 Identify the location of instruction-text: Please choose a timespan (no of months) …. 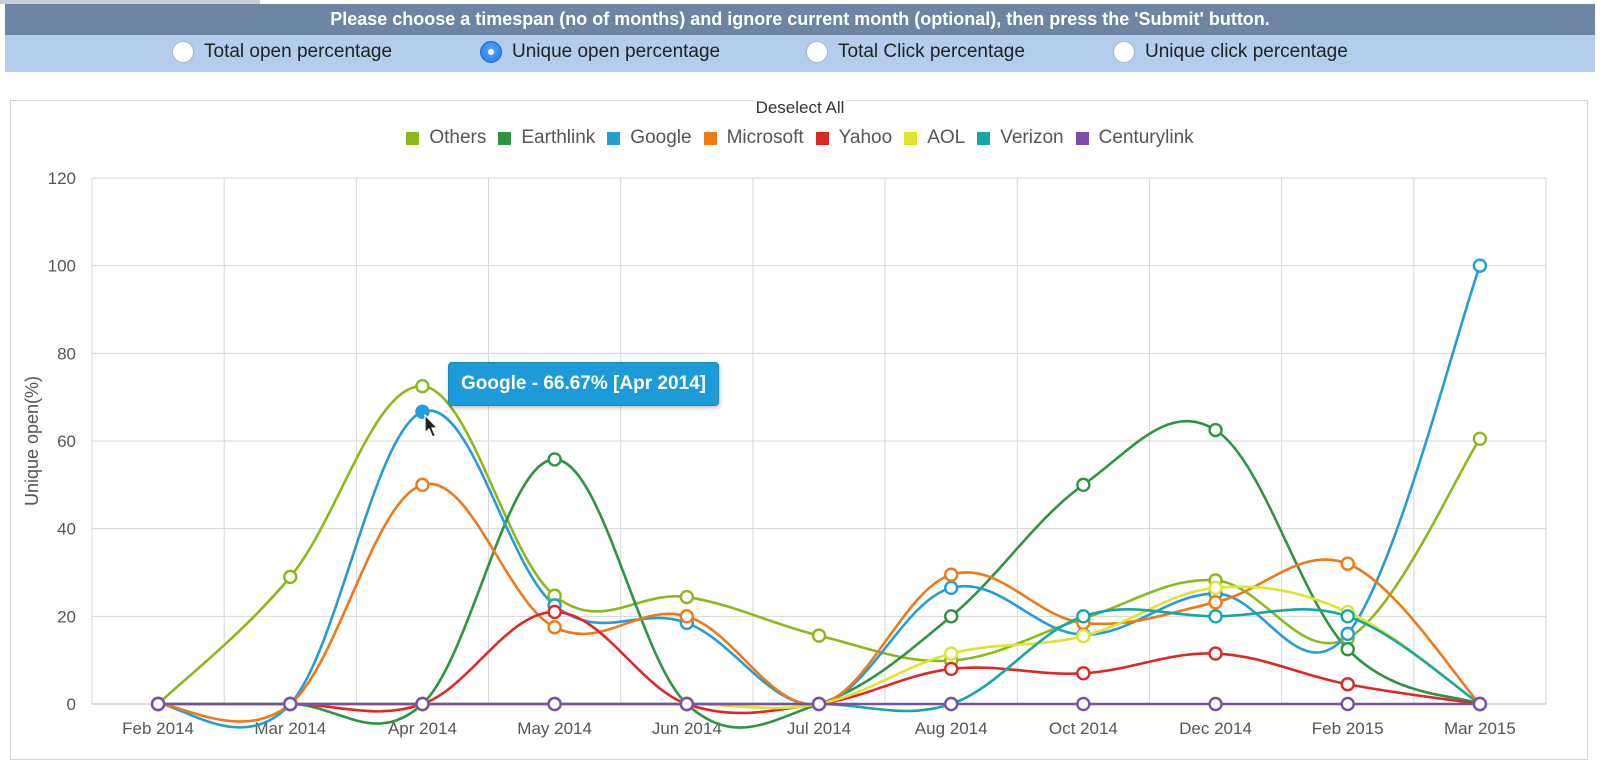
(800, 19).